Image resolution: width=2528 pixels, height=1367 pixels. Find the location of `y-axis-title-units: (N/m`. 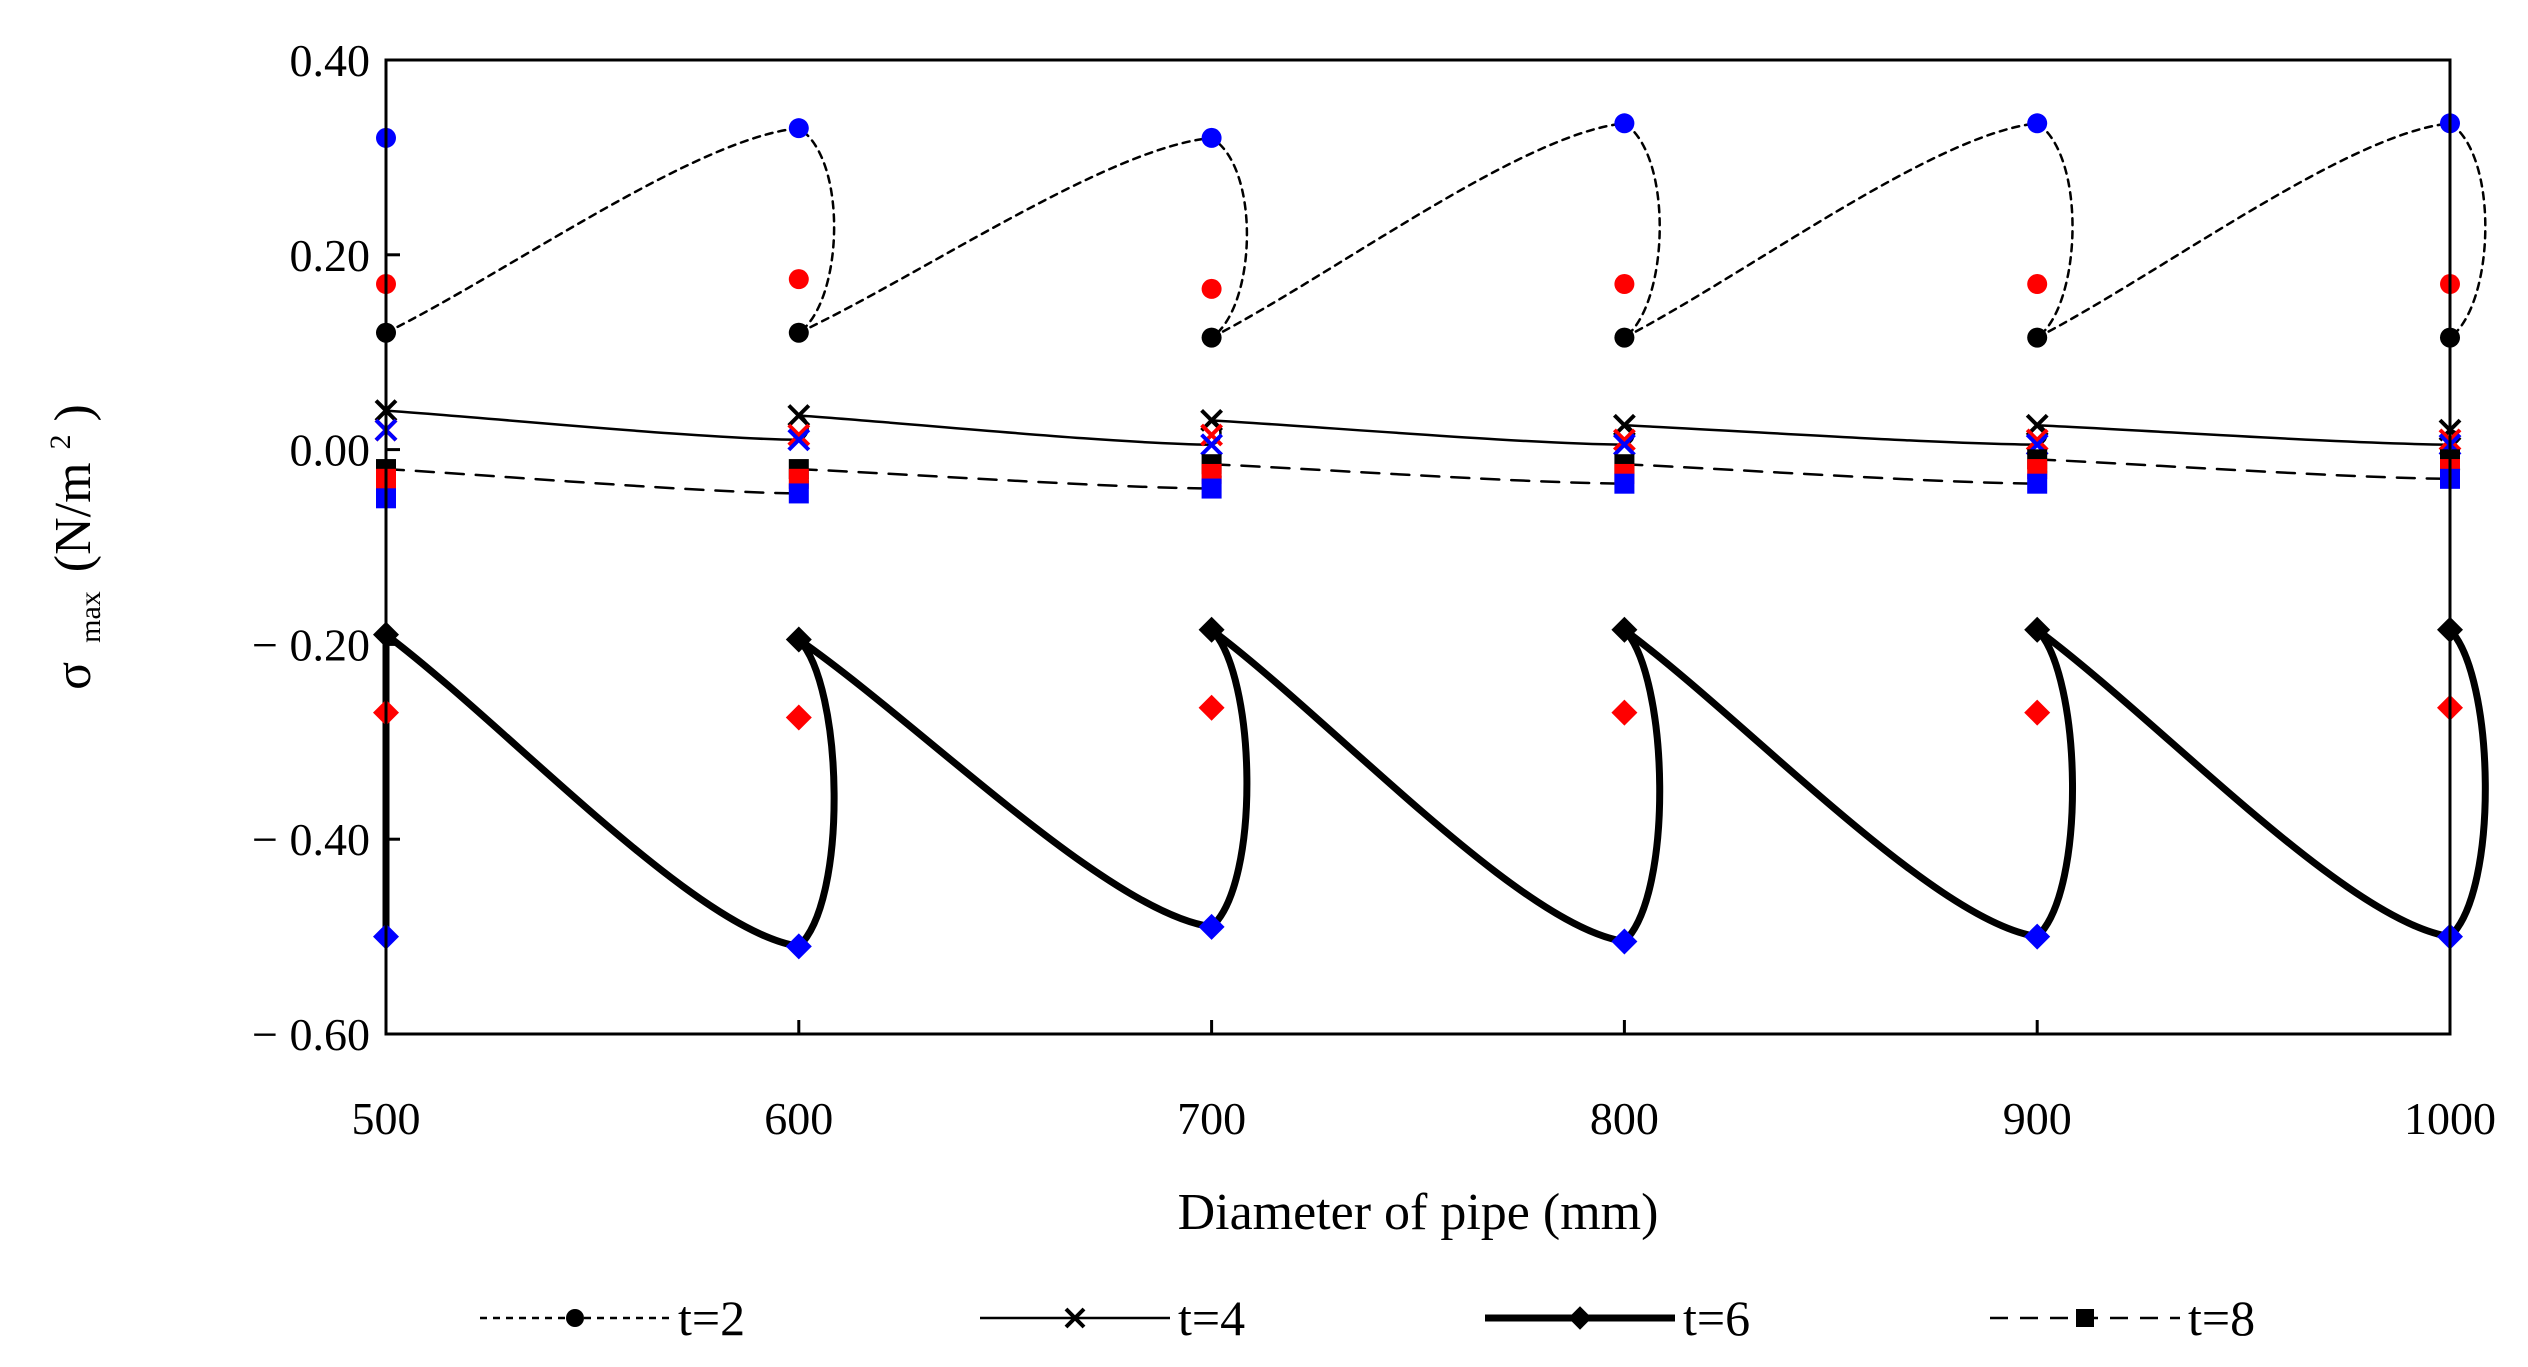

y-axis-title-units: (N/m is located at coordinates (73, 517).